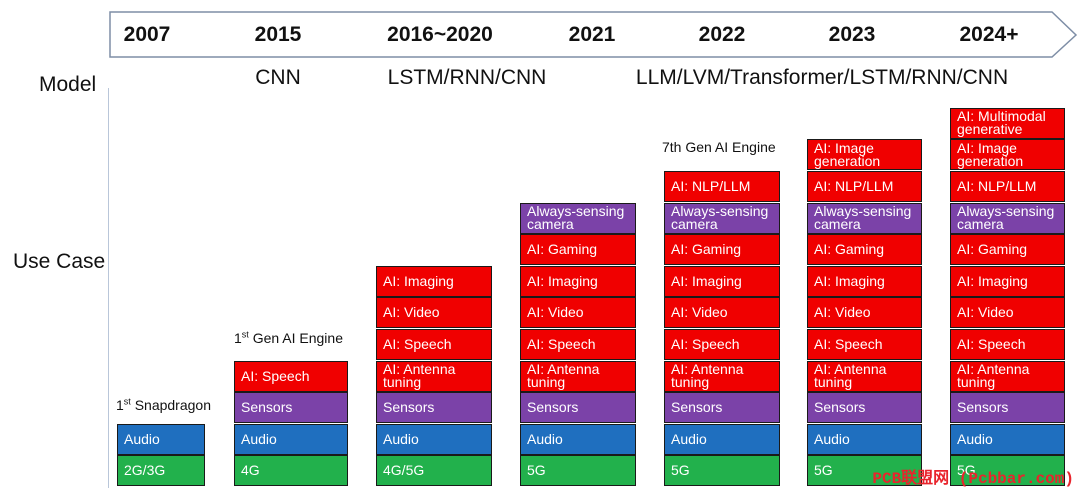 The height and width of the screenshot is (494, 1080). What do you see at coordinates (722, 34) in the screenshot?
I see `year-2022: 2022` at bounding box center [722, 34].